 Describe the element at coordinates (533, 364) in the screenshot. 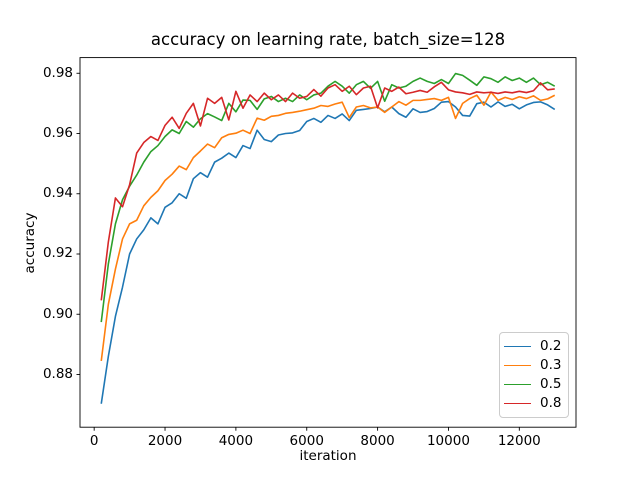

I see `legend-item: 0.3` at that location.